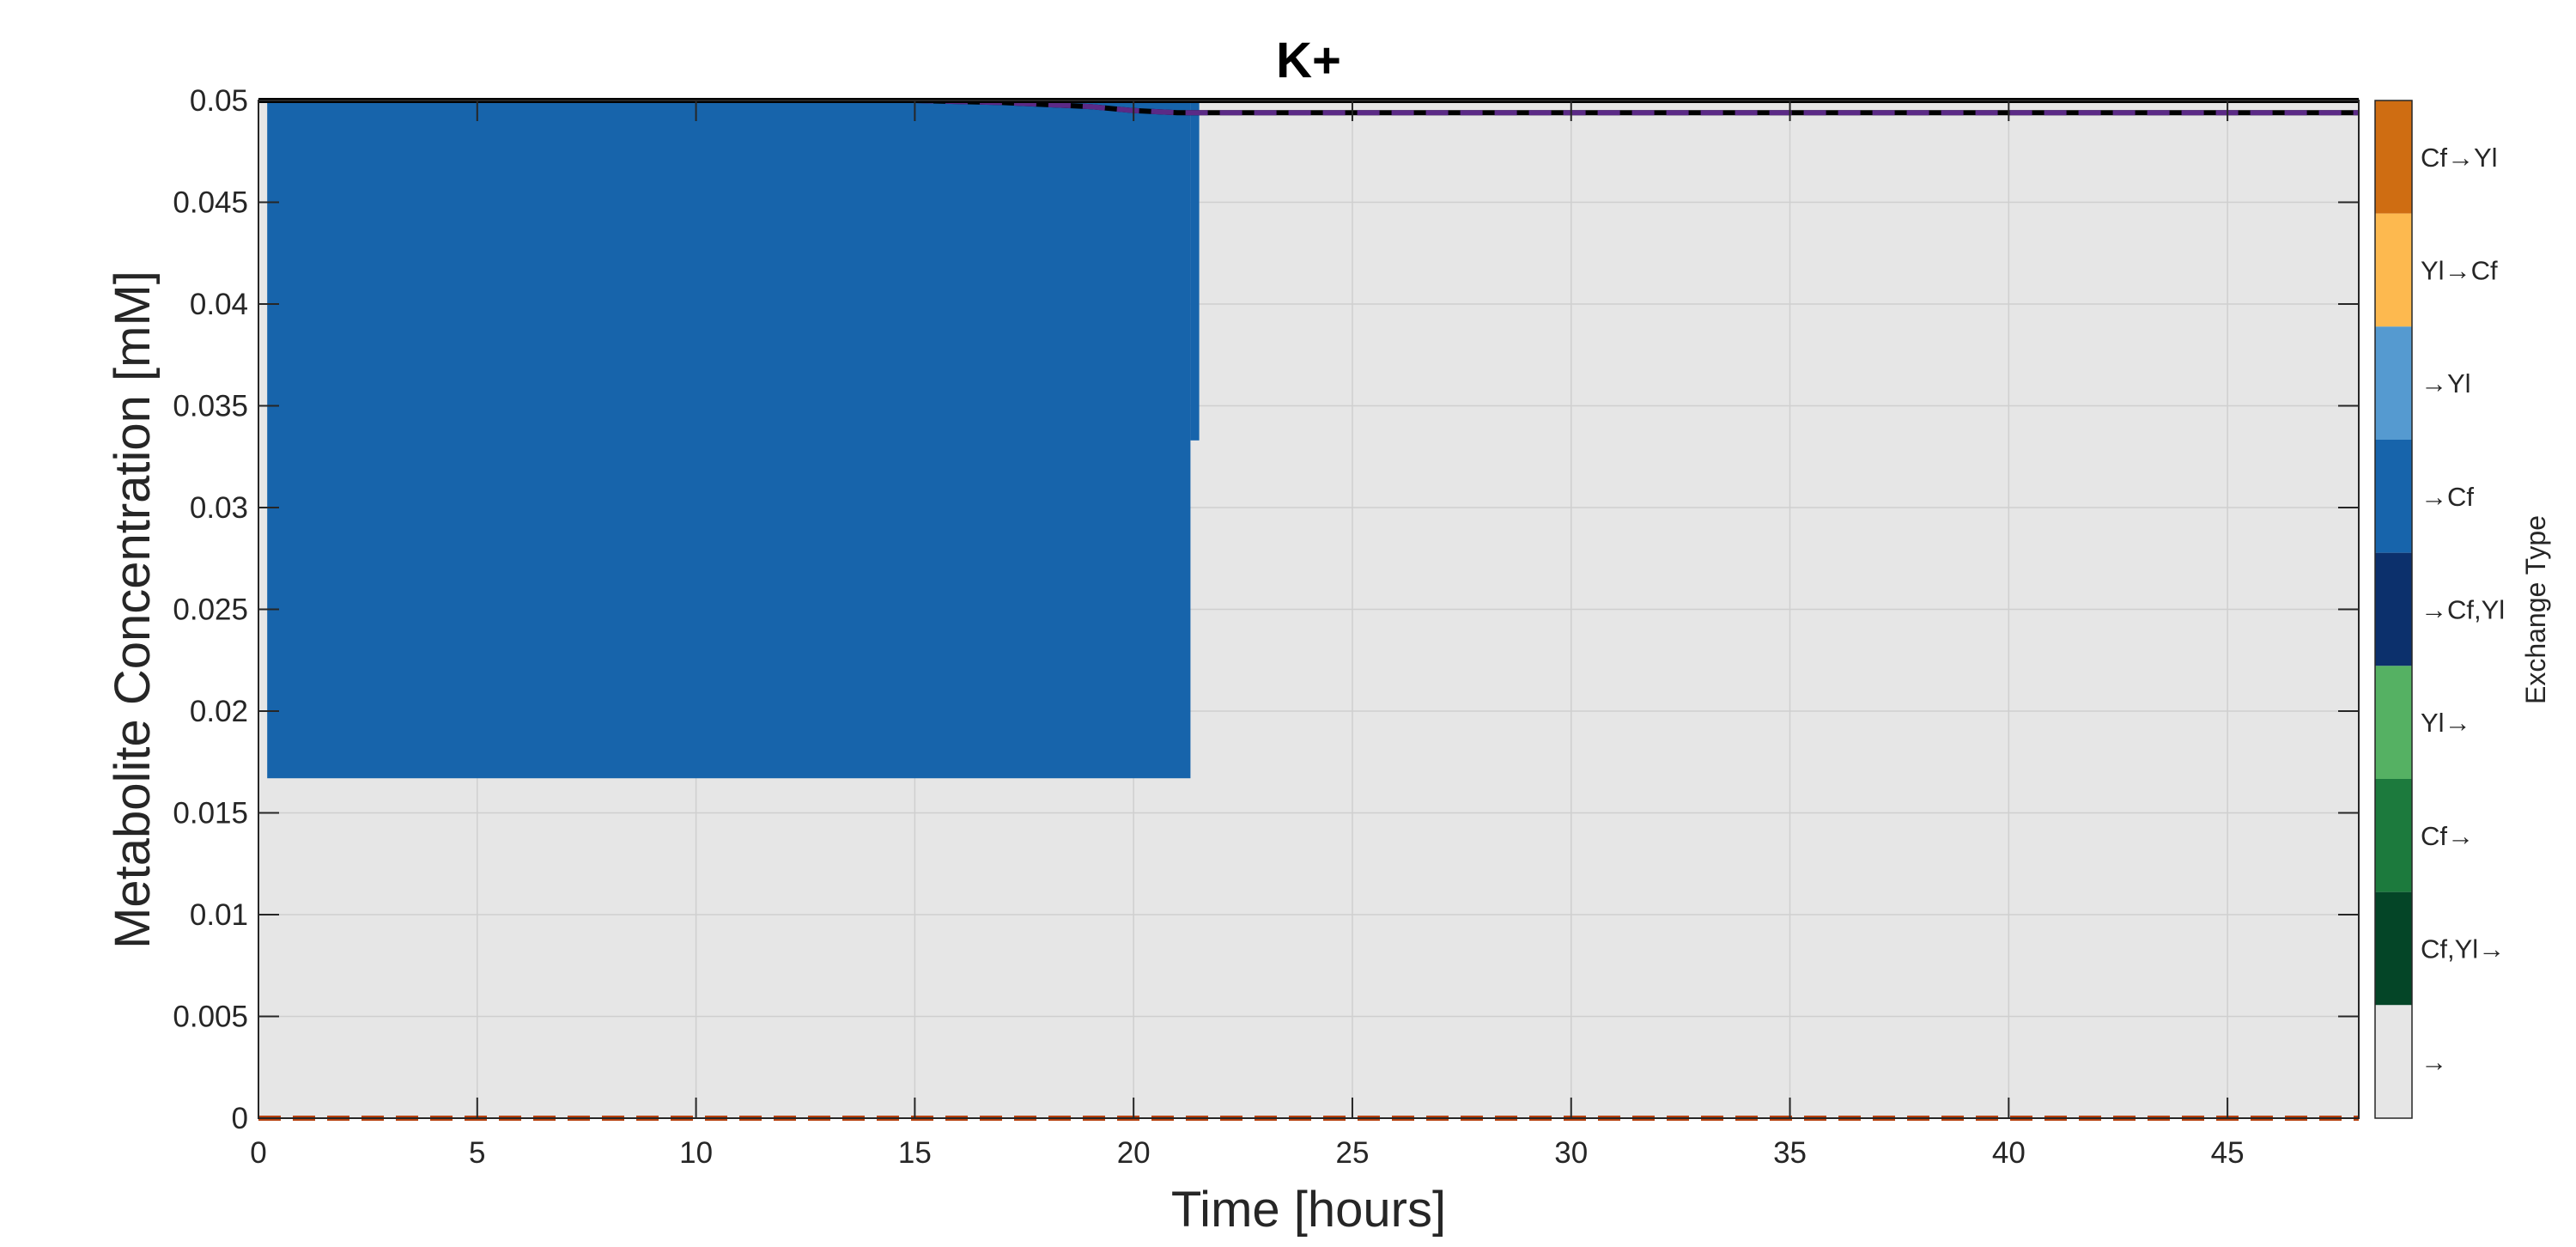 This screenshot has height=1247, width=2576. Describe the element at coordinates (2448, 836) in the screenshot. I see `colorbar-tick-label: Cf→` at that location.